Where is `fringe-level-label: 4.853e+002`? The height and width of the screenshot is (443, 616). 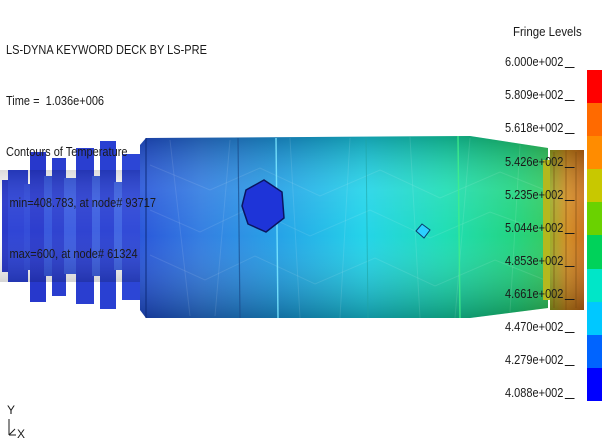 fringe-level-label: 4.853e+002 is located at coordinates (540, 261).